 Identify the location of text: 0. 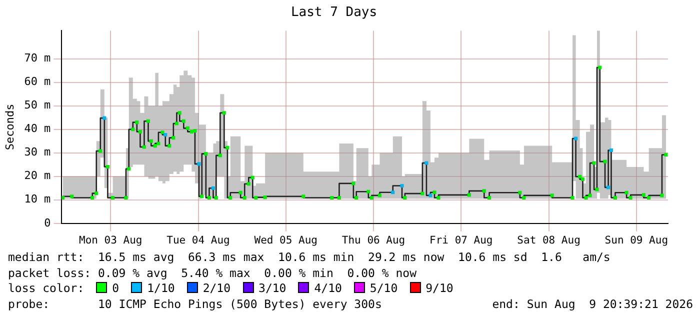
(116, 288).